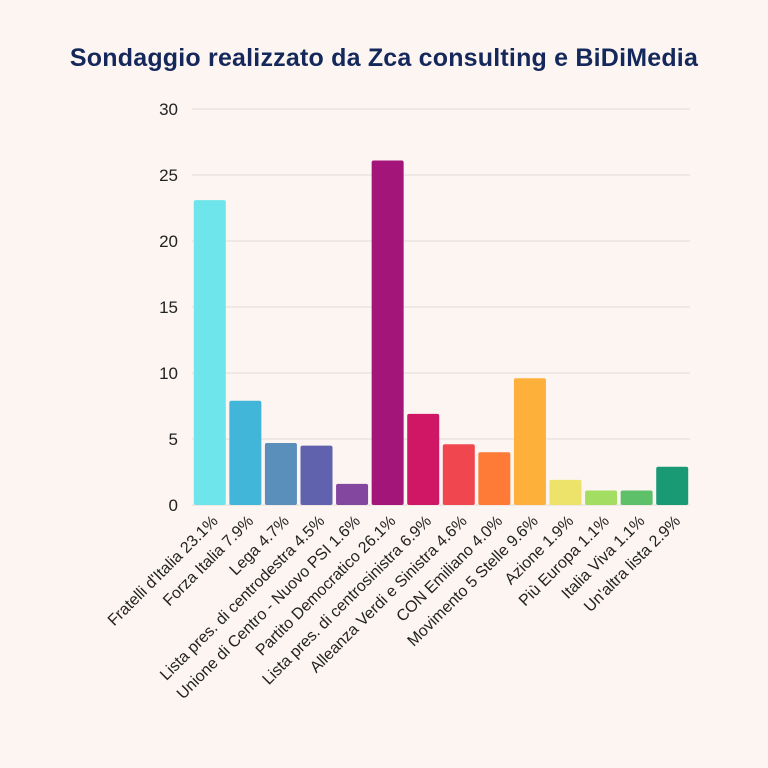 The image size is (768, 768). Describe the element at coordinates (168, 175) in the screenshot. I see `y-tick-label: 25` at that location.